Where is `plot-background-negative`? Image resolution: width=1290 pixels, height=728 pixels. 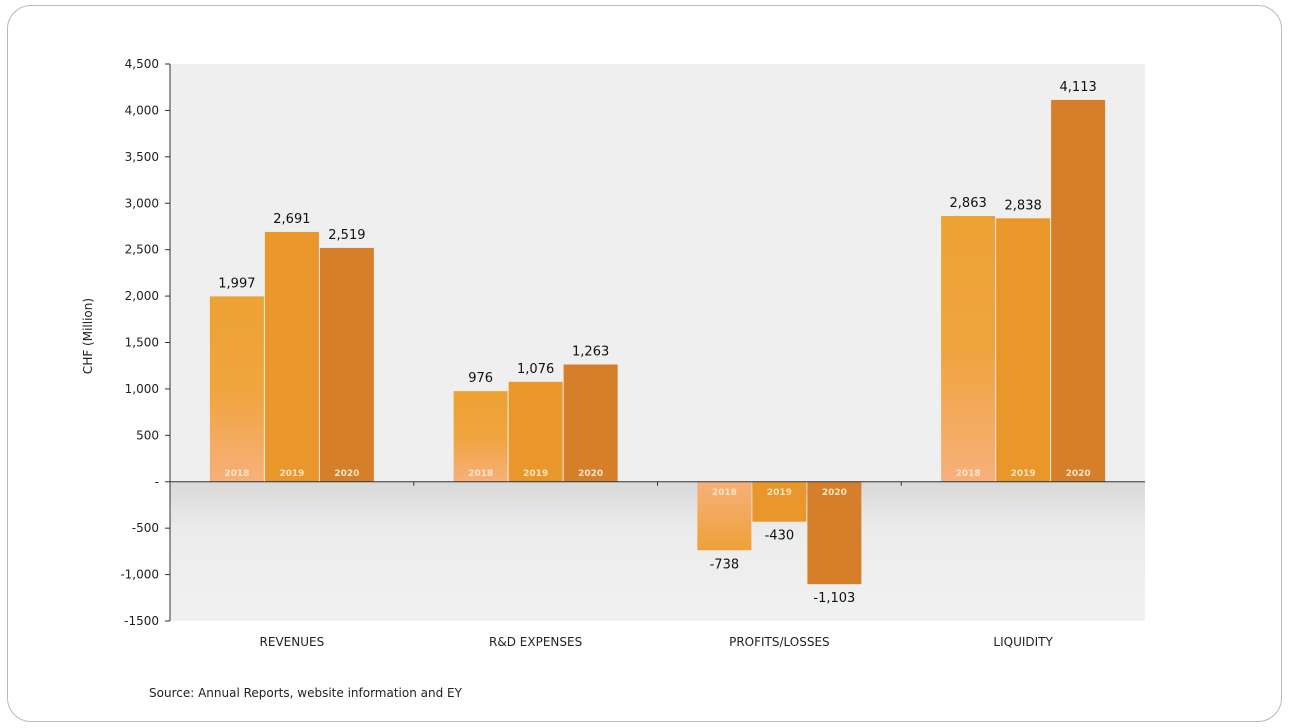 plot-background-negative is located at coordinates (657, 551).